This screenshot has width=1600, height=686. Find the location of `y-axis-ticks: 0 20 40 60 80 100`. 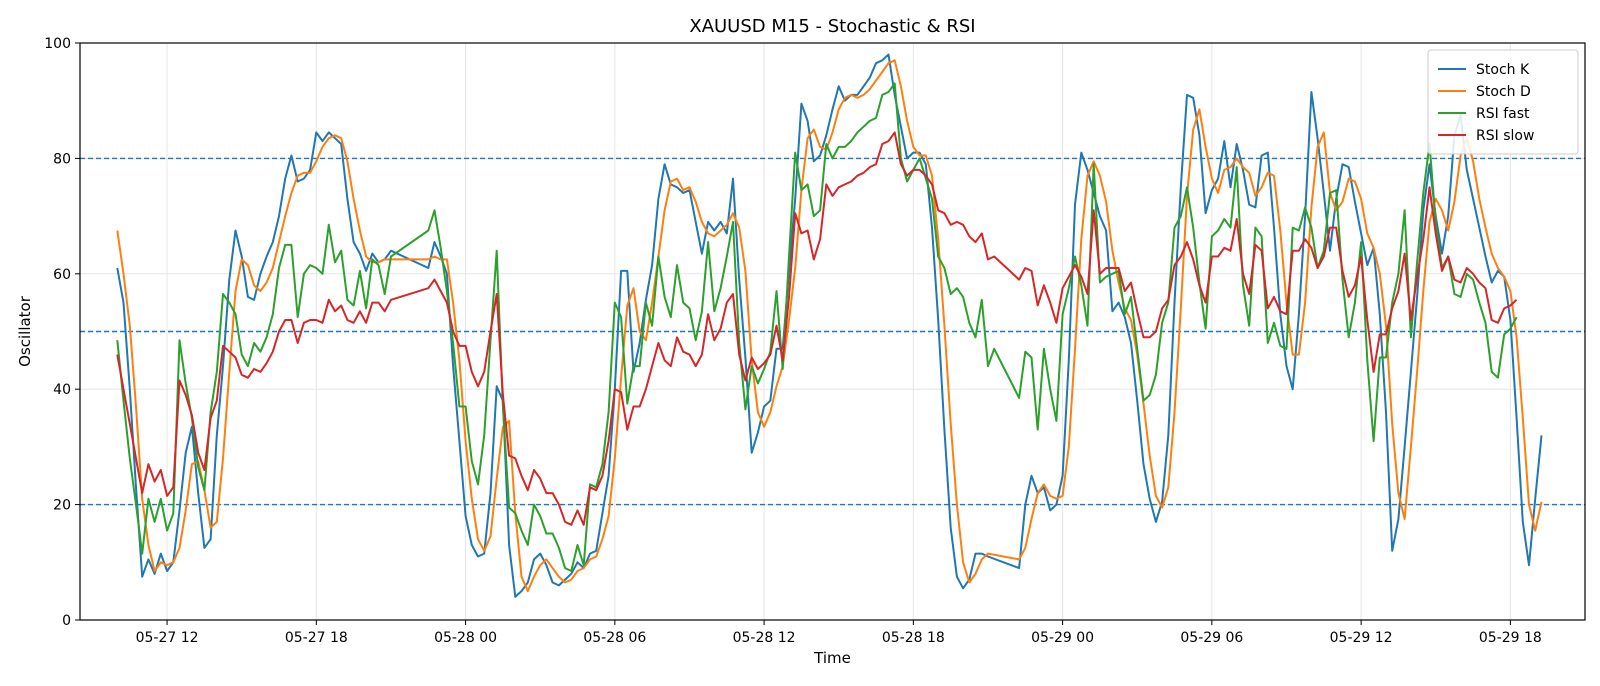

y-axis-ticks: 0 20 40 60 80 100 is located at coordinates (62, 332).